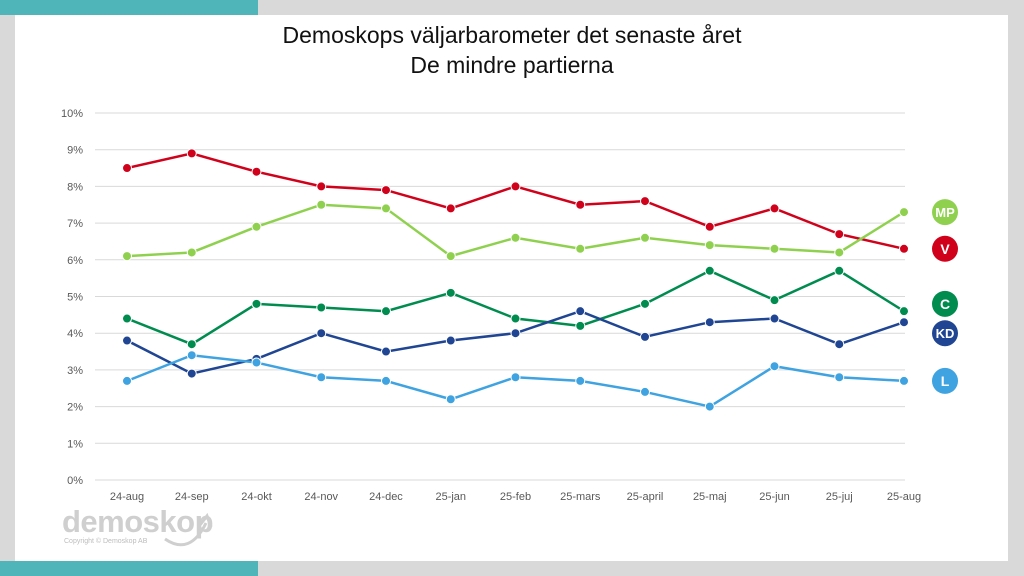  Describe the element at coordinates (904, 497) in the screenshot. I see `x-tick-label: 25-aug` at that location.